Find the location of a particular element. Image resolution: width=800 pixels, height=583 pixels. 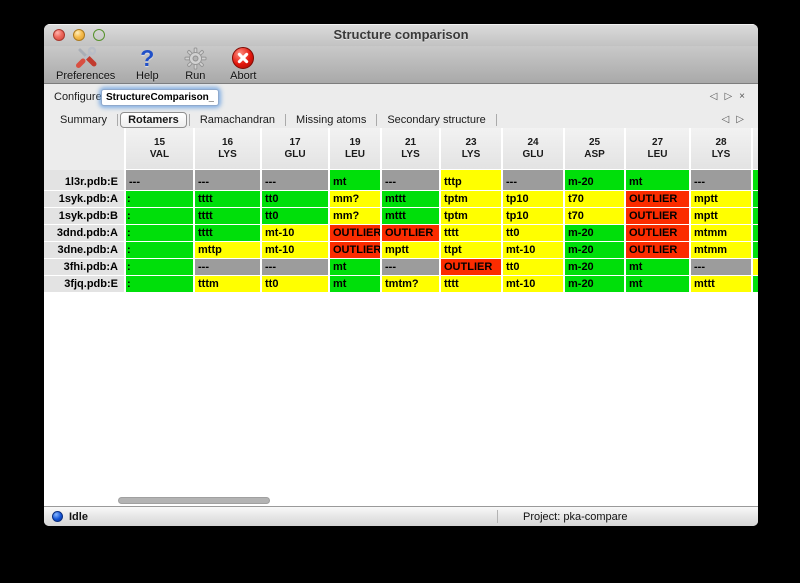

tab-secondary-structure: Secondary structure is located at coordinates (436, 120).